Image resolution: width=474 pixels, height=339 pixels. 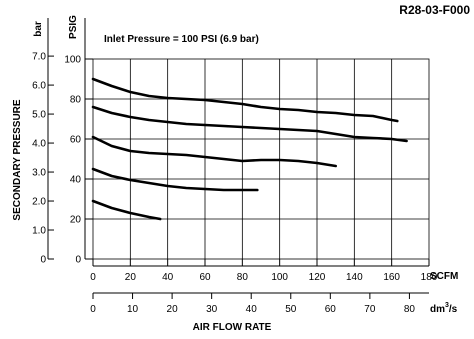 I want to click on bar-tick-label: 3.0, so click(x=39, y=173).